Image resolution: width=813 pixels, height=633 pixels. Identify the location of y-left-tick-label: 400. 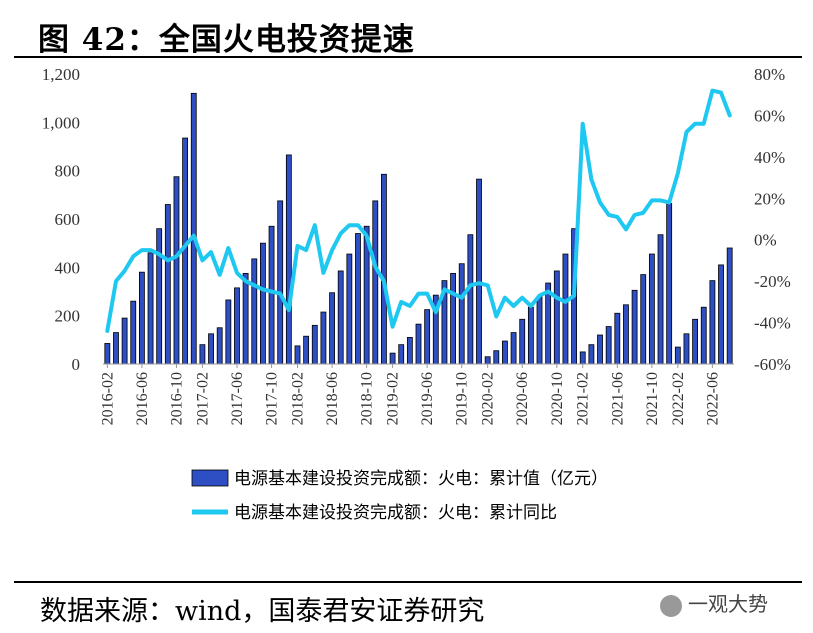
(68, 267).